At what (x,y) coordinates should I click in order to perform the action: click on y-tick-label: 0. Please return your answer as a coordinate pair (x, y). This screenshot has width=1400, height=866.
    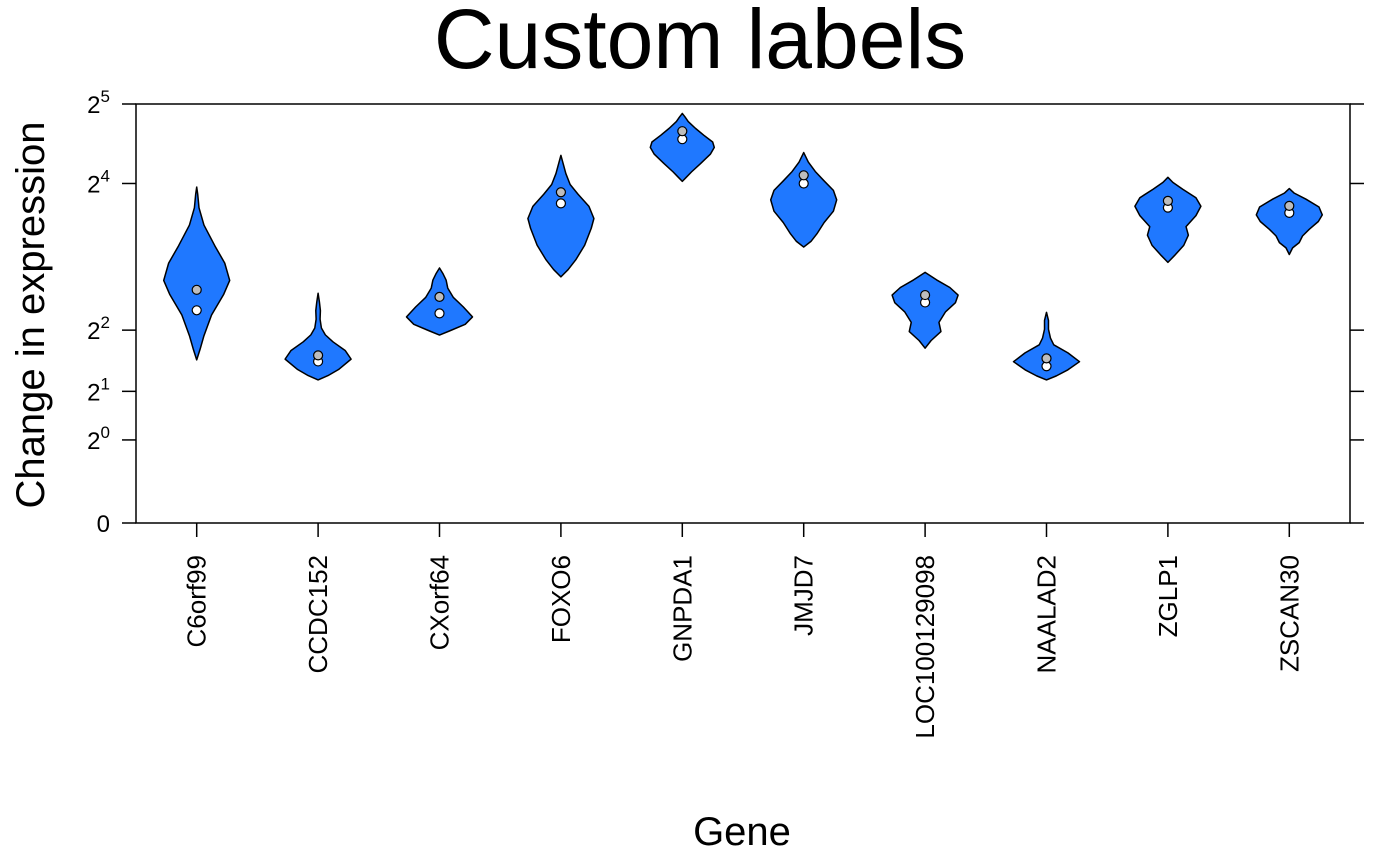
    Looking at the image, I should click on (103, 524).